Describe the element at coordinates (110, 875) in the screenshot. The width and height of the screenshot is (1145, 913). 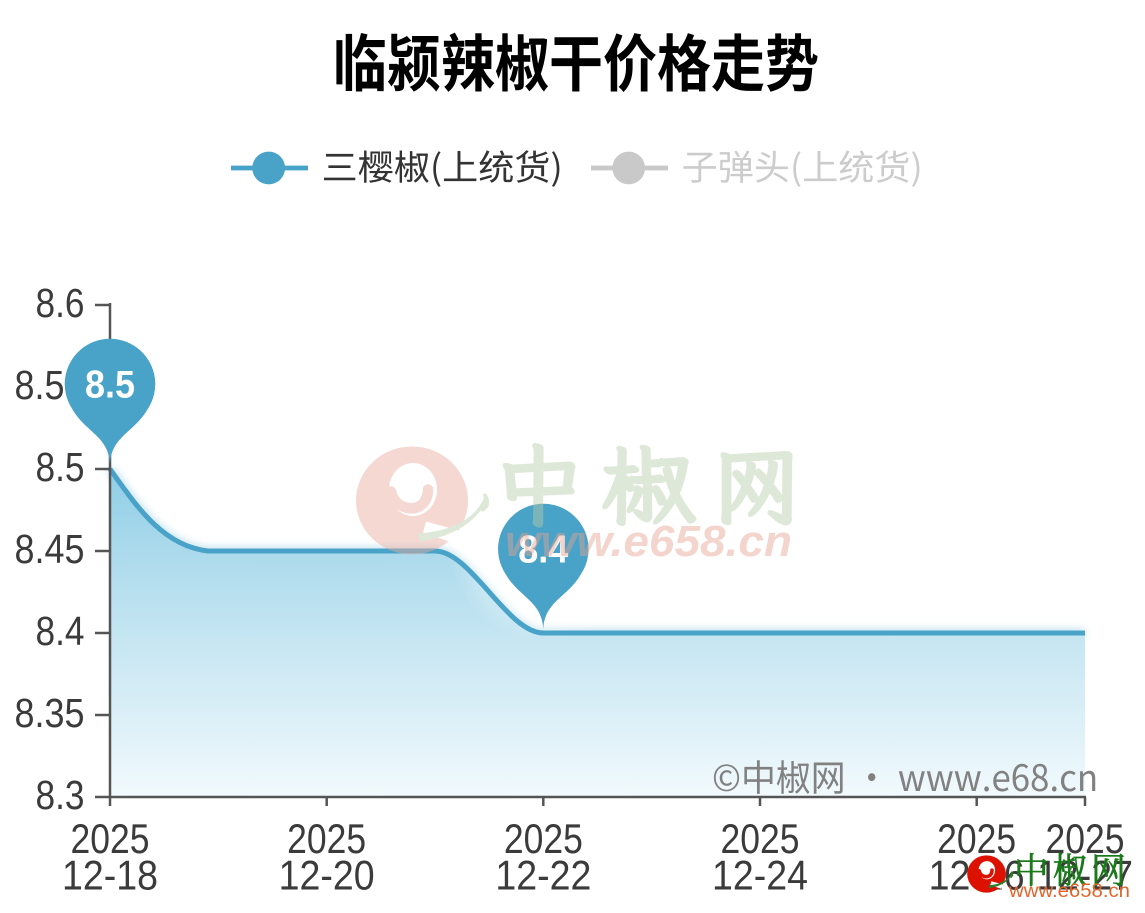
I see `svg-text: 12-18` at that location.